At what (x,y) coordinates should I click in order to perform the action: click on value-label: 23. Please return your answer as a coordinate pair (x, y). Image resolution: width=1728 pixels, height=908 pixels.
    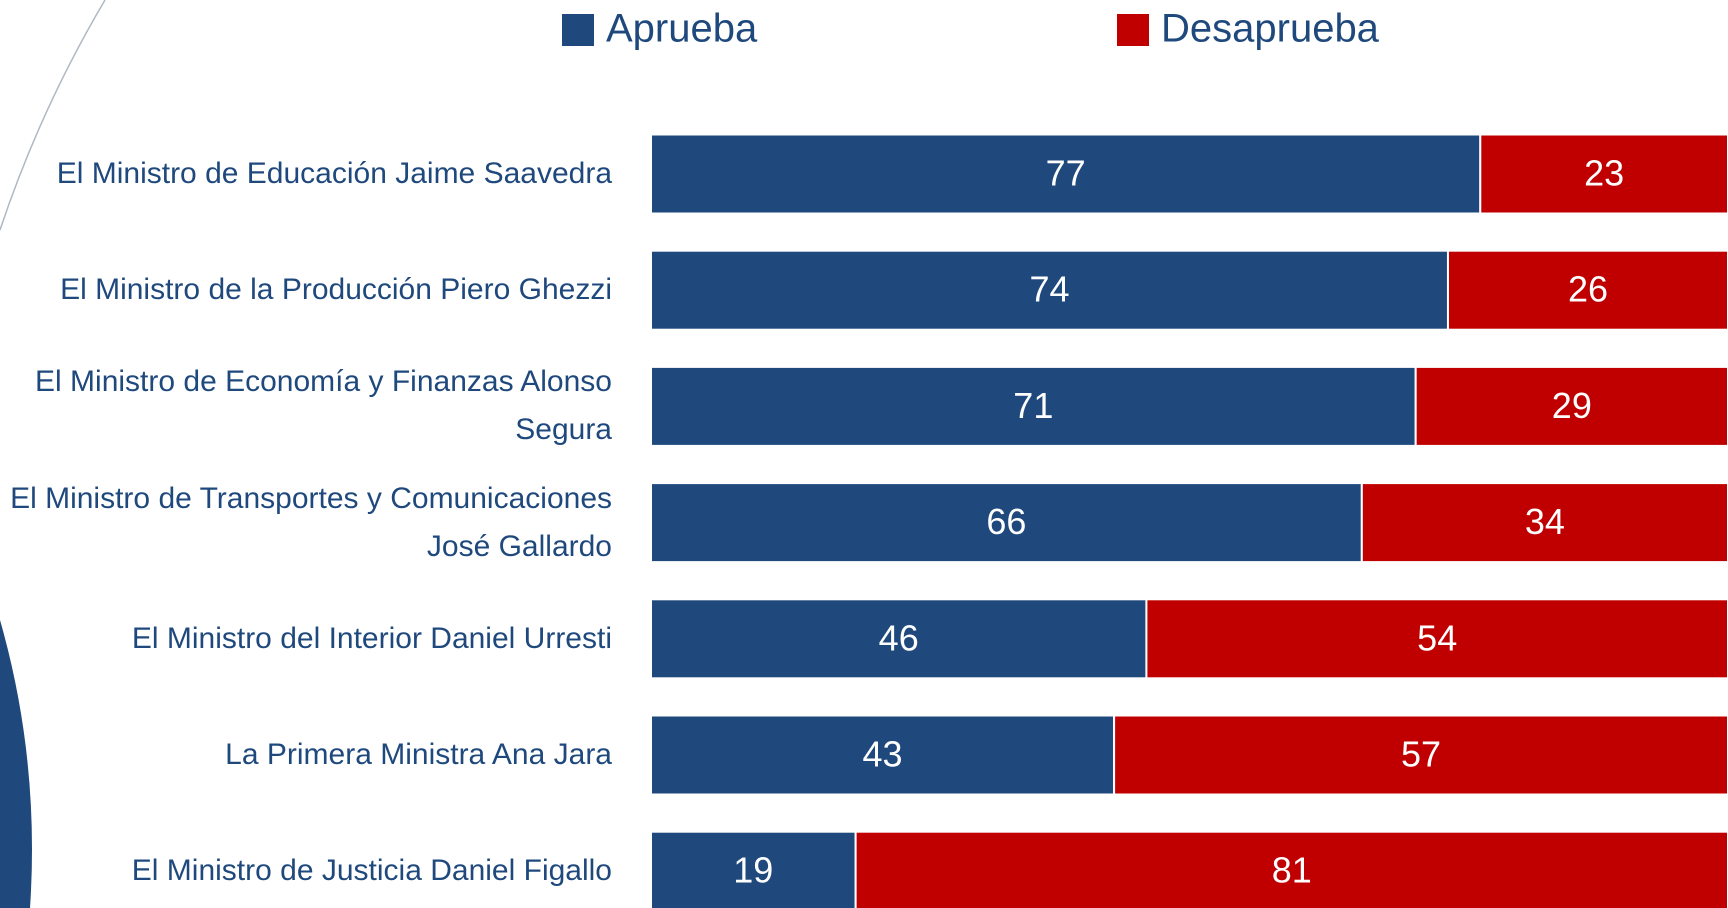
    Looking at the image, I should click on (1604, 173).